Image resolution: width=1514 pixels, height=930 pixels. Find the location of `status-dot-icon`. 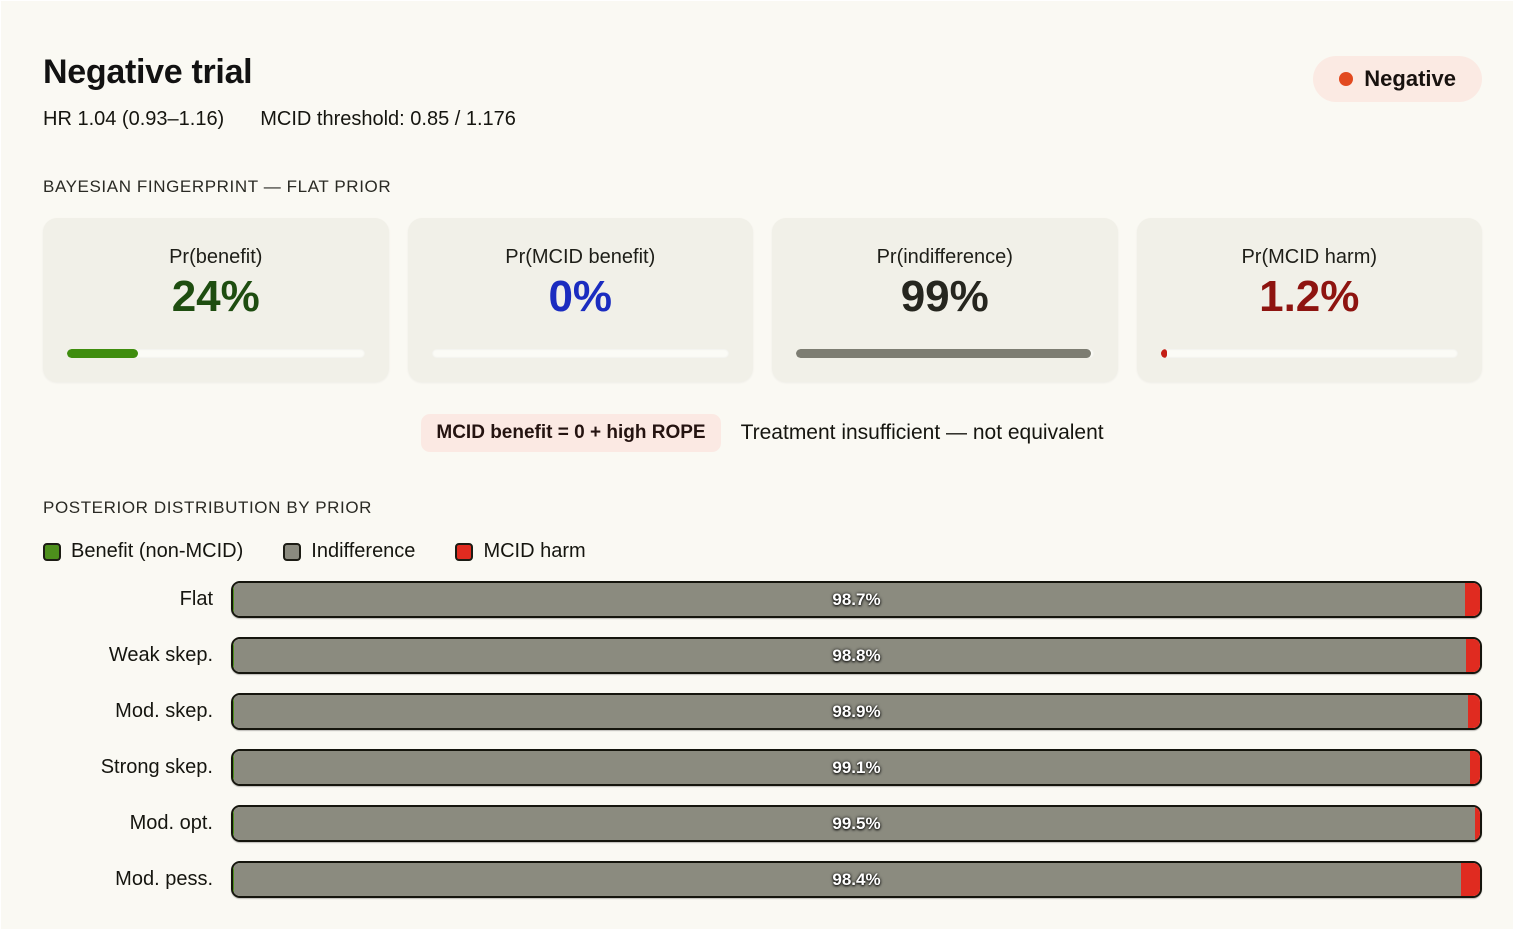

status-dot-icon is located at coordinates (1346, 79).